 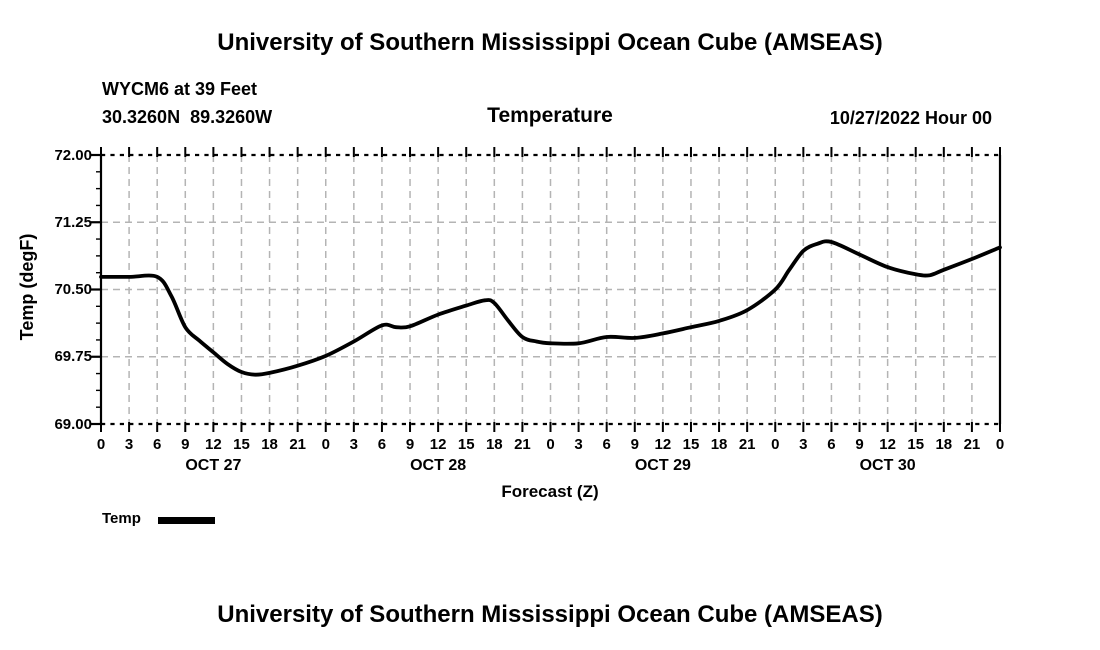 What do you see at coordinates (662, 465) in the screenshot?
I see `day-label: OCT 29` at bounding box center [662, 465].